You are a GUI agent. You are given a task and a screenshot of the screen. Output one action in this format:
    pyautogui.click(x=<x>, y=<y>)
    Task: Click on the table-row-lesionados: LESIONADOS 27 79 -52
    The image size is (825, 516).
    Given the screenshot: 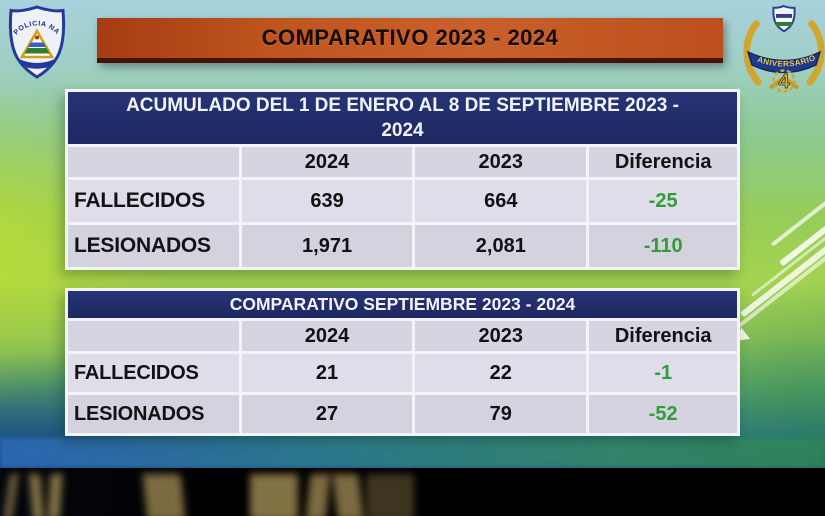 What is the action you would take?
    pyautogui.click(x=402, y=414)
    